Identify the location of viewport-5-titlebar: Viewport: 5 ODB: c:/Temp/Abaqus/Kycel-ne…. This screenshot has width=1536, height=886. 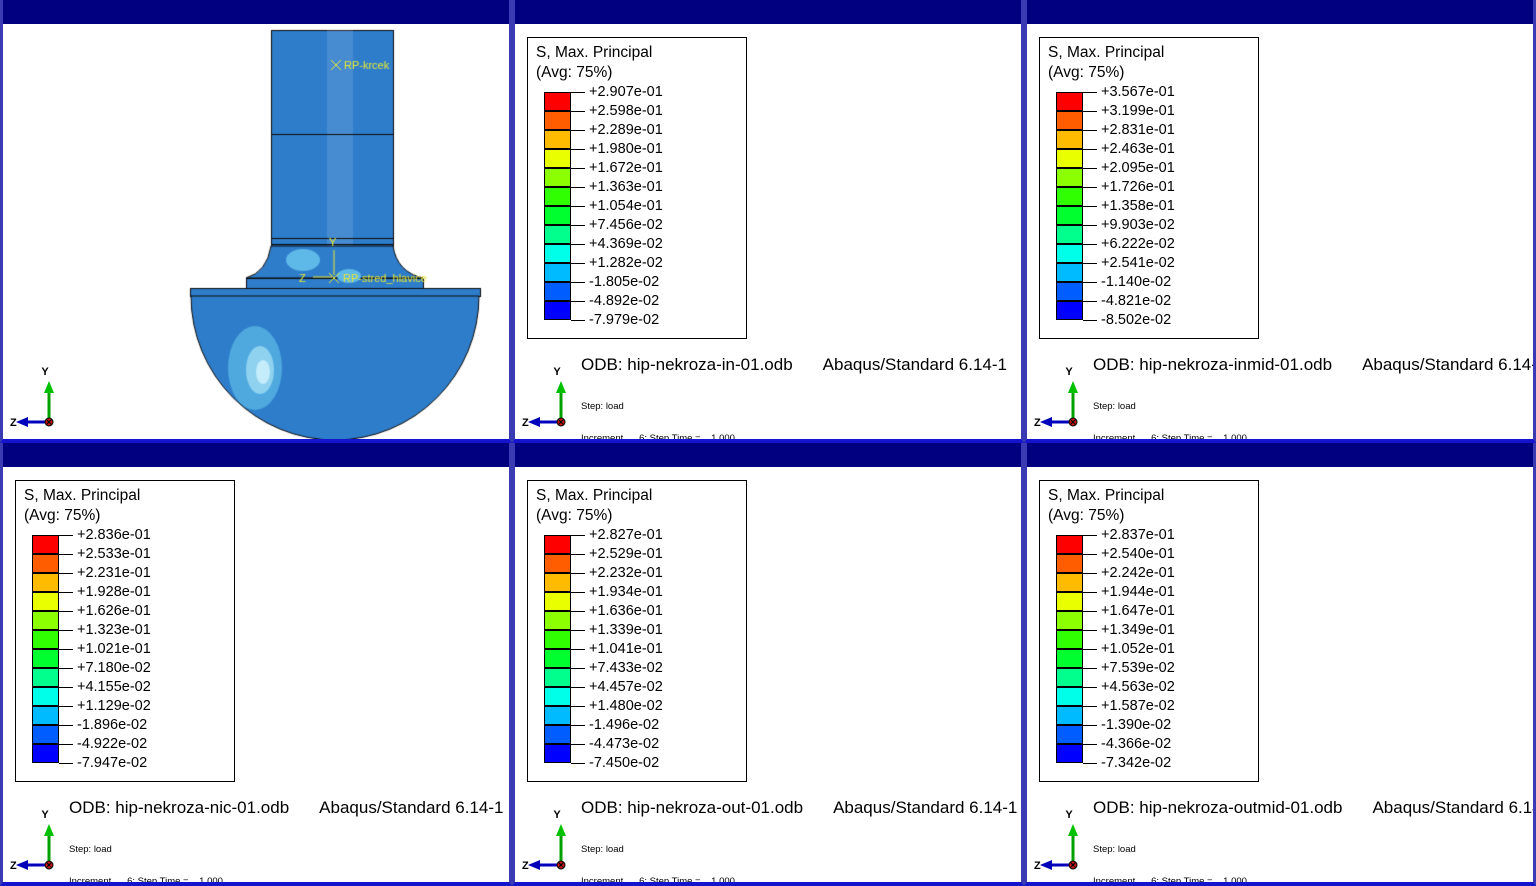
(768, 455).